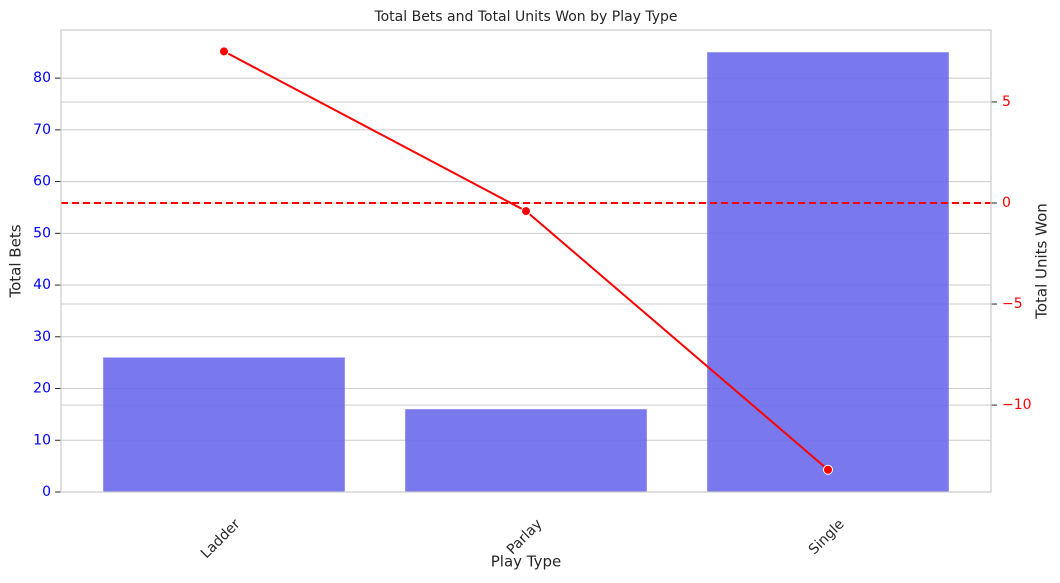  I want to click on y-tick-label: 70, so click(42, 130).